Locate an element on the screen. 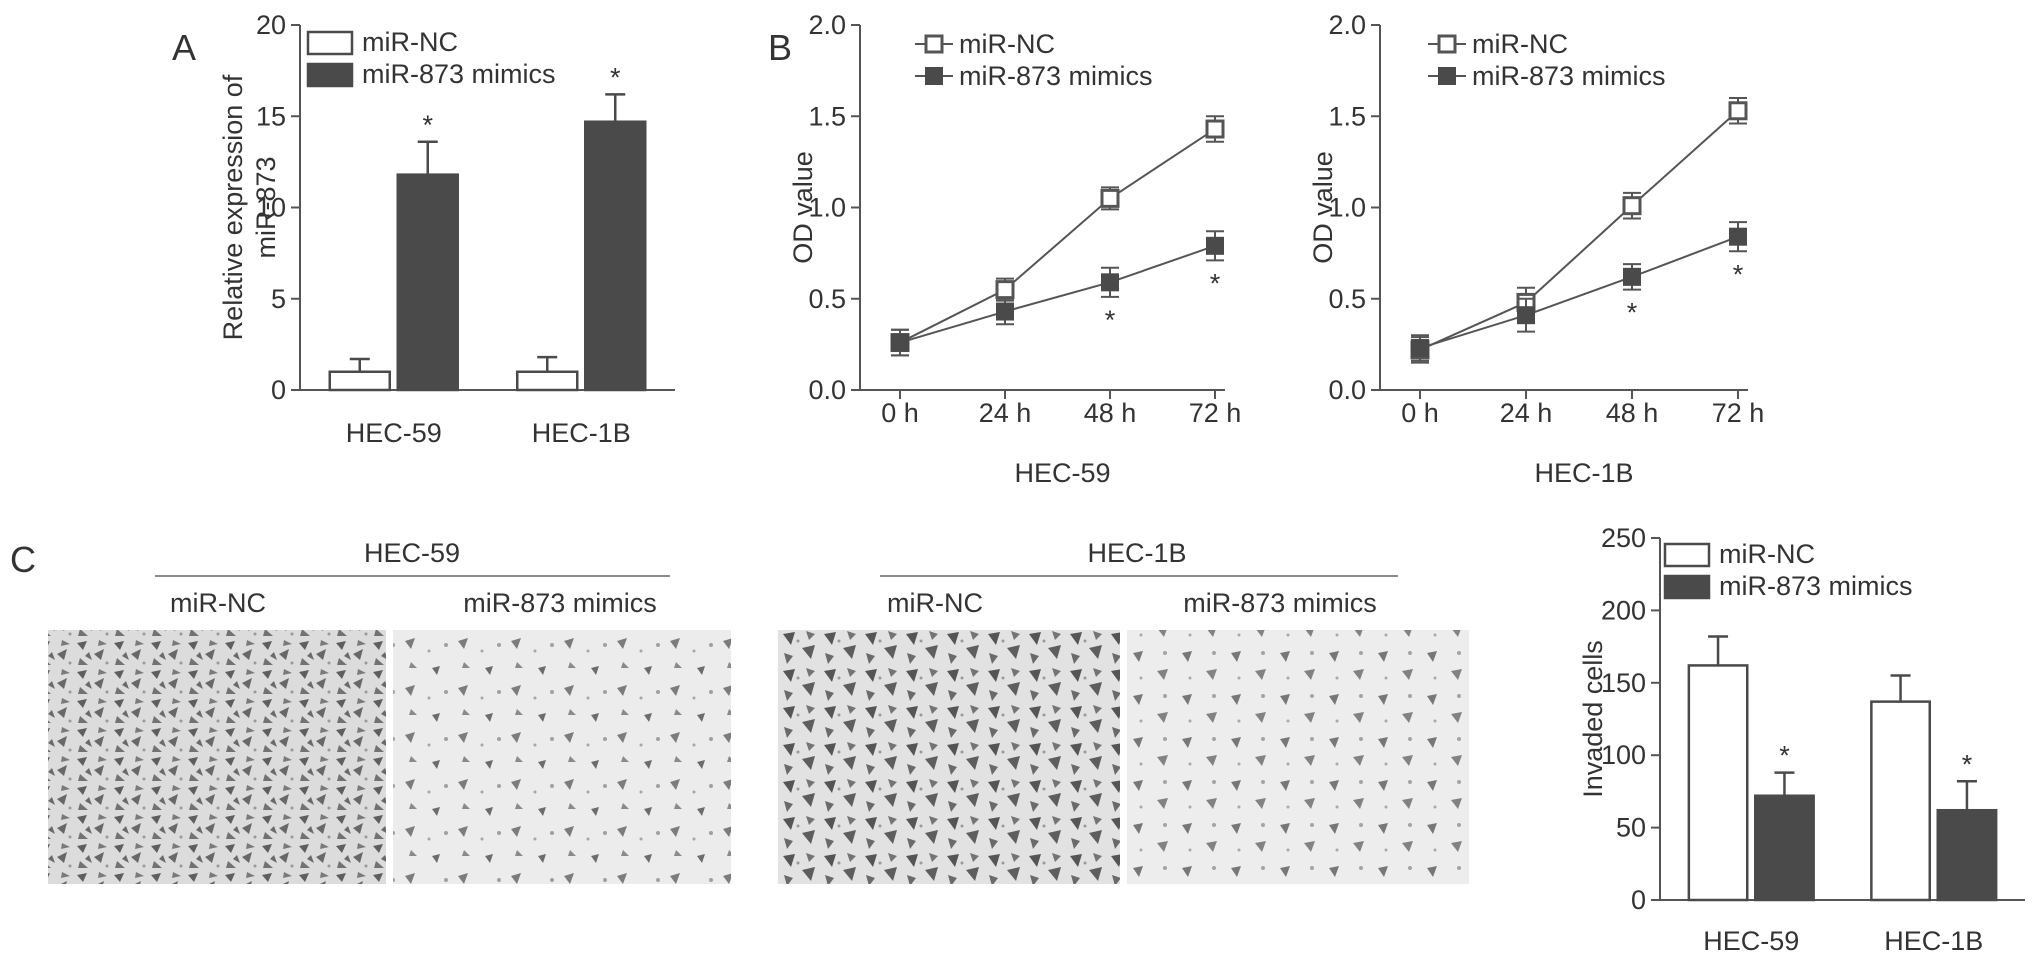 Image resolution: width=2032 pixels, height=961 pixels. y-tick-label: 100 is located at coordinates (1623, 755).